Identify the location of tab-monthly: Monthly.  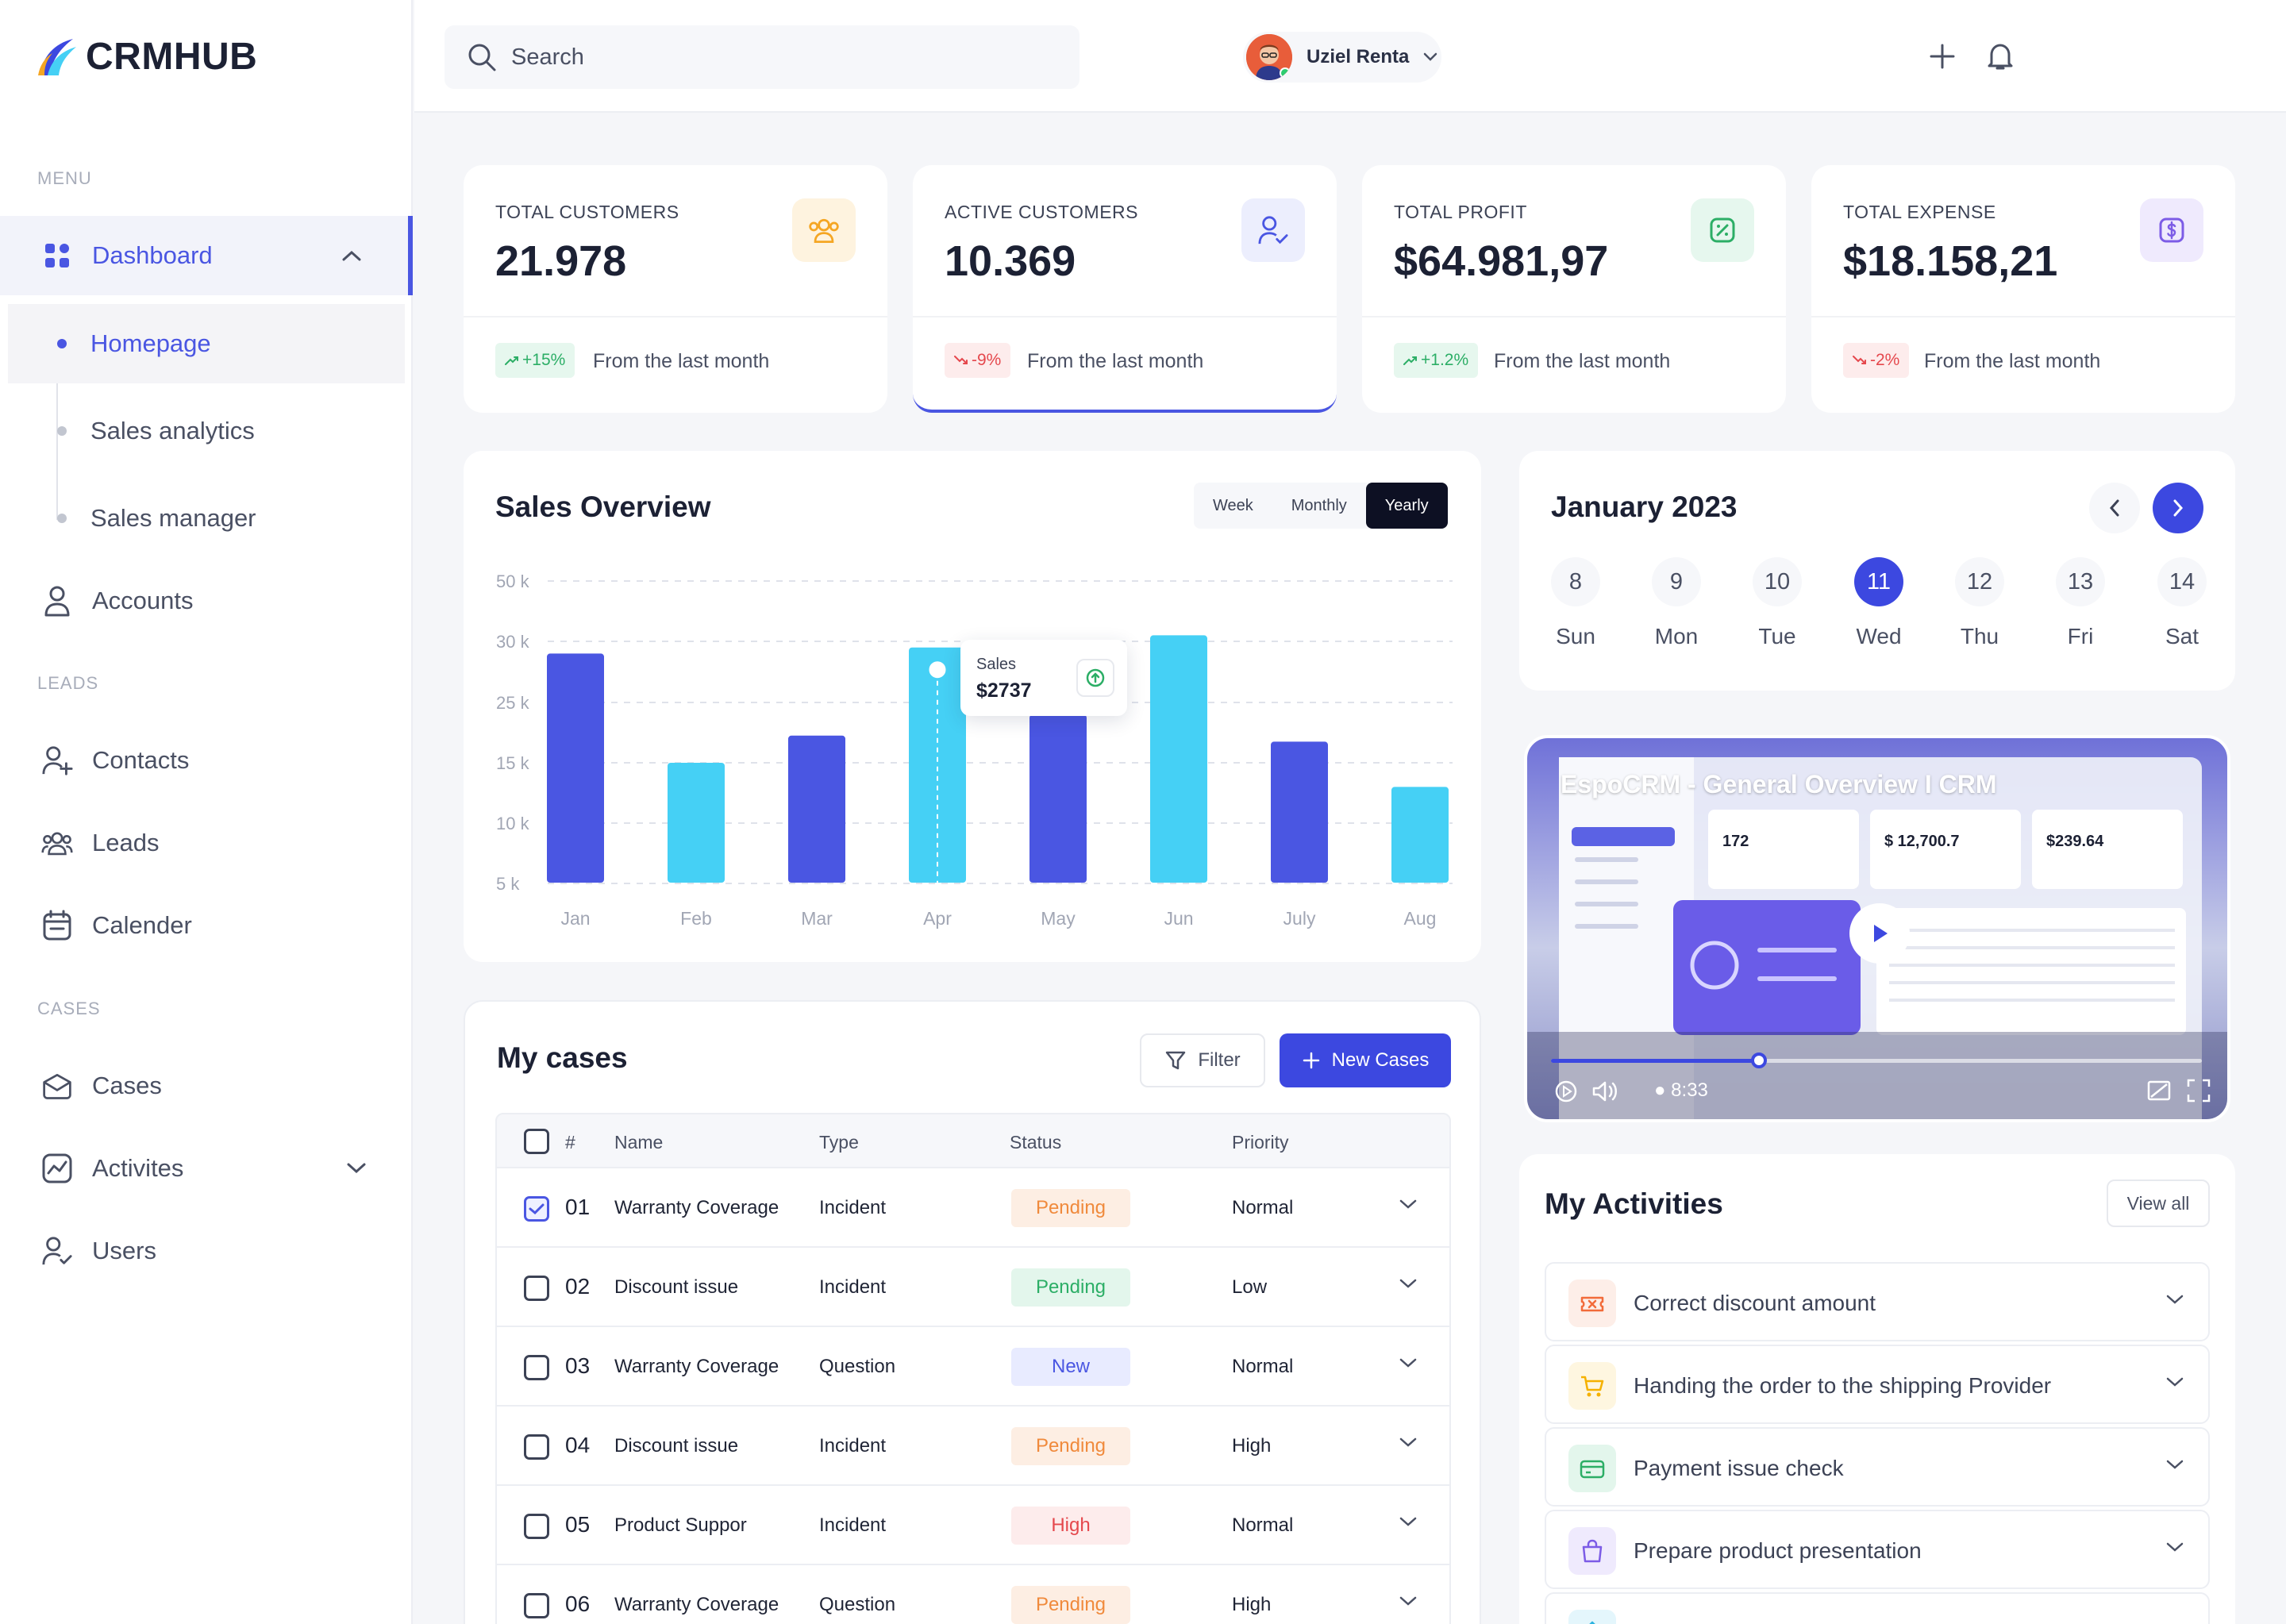
(1319, 505).